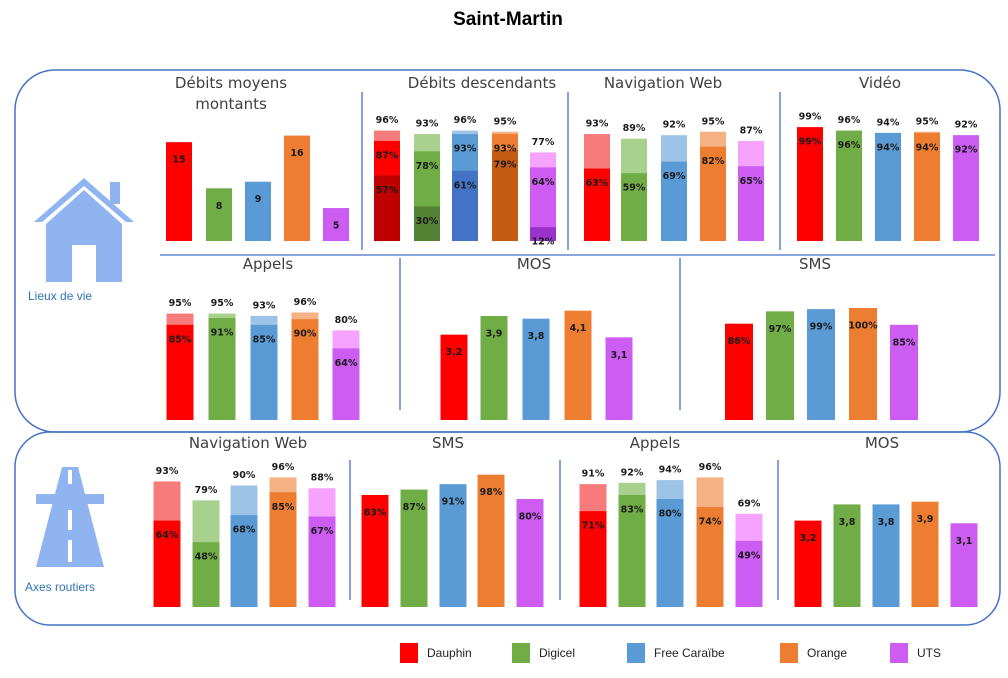  I want to click on chart-title: MOS, so click(882, 443).